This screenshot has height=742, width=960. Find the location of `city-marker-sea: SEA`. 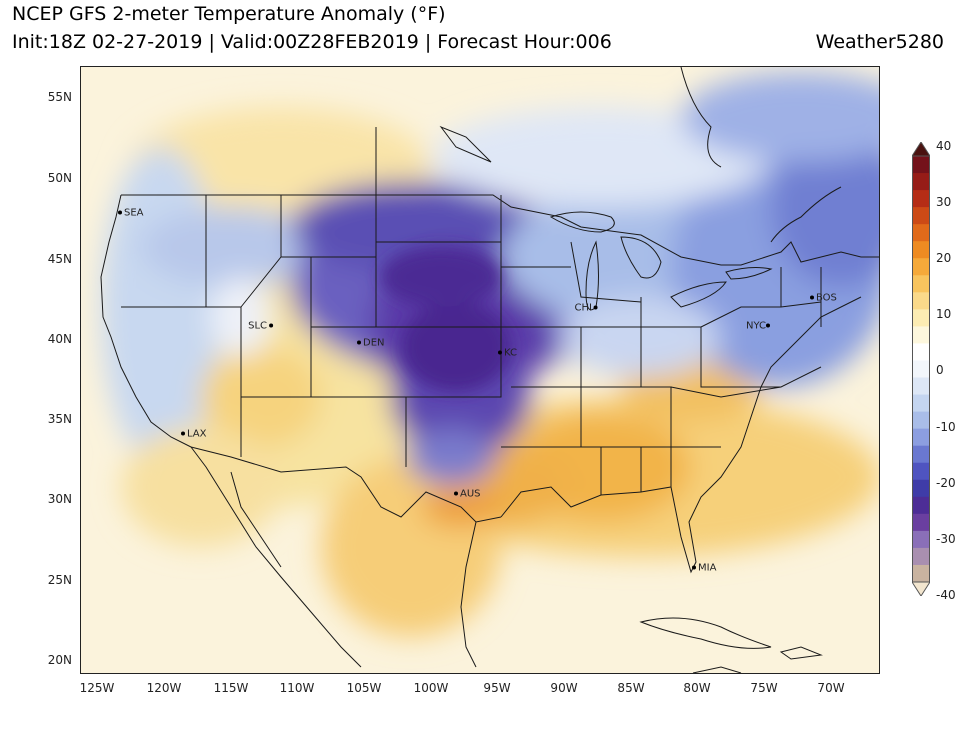

city-marker-sea: SEA is located at coordinates (131, 213).